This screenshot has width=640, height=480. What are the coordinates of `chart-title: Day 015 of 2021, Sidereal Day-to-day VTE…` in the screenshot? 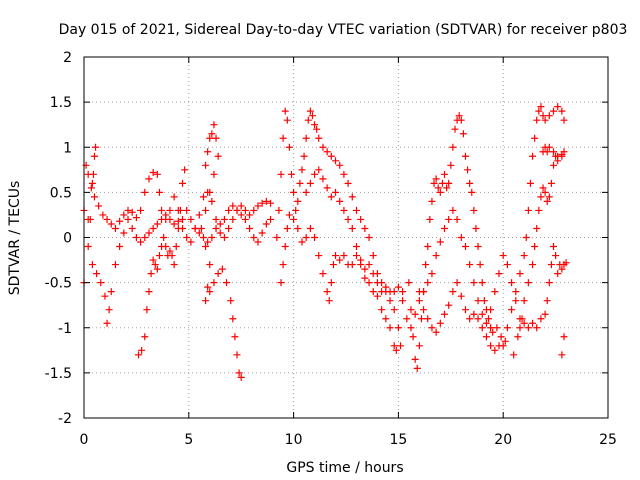 It's located at (343, 30).